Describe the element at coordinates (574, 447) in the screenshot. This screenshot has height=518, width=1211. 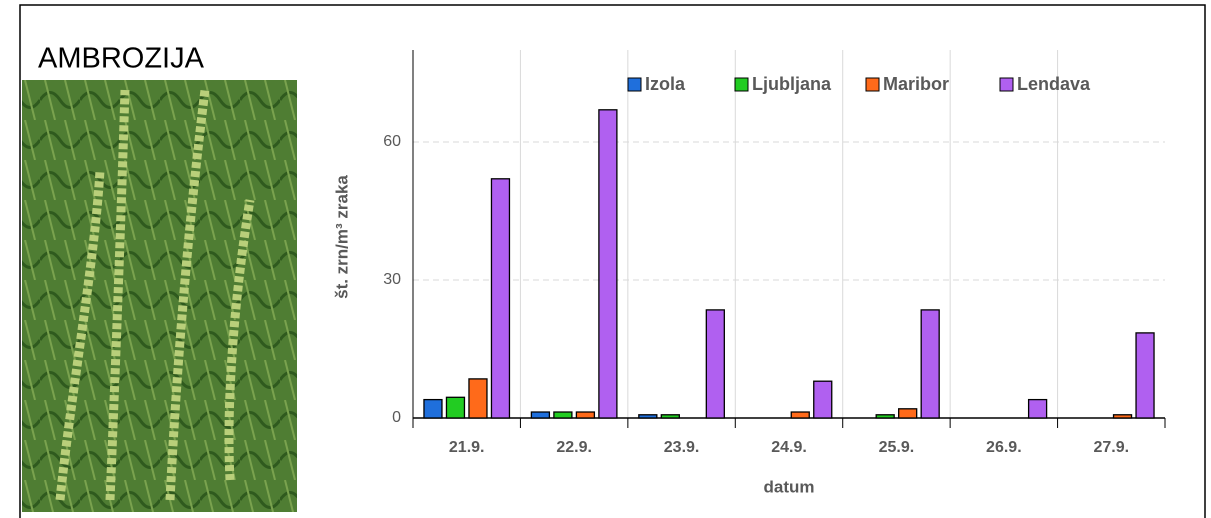
I see `x-tick-label: 22.9.` at that location.